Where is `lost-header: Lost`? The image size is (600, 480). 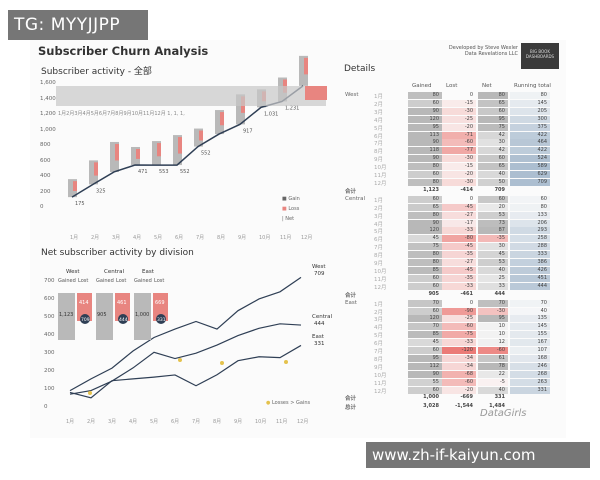
lost-header: Lost is located at coordinates (159, 281).